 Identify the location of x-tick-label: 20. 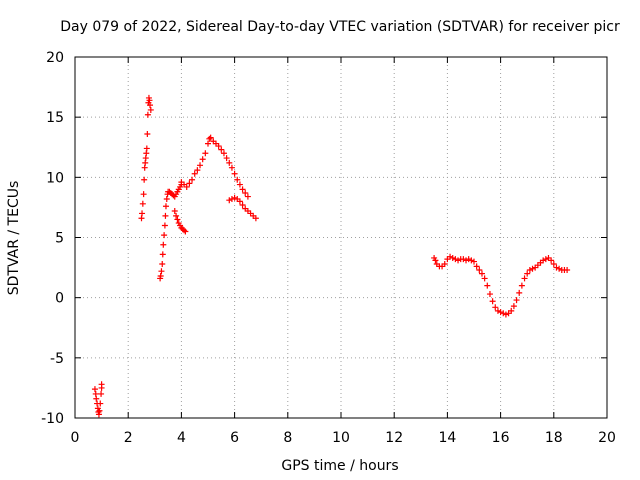
(607, 438).